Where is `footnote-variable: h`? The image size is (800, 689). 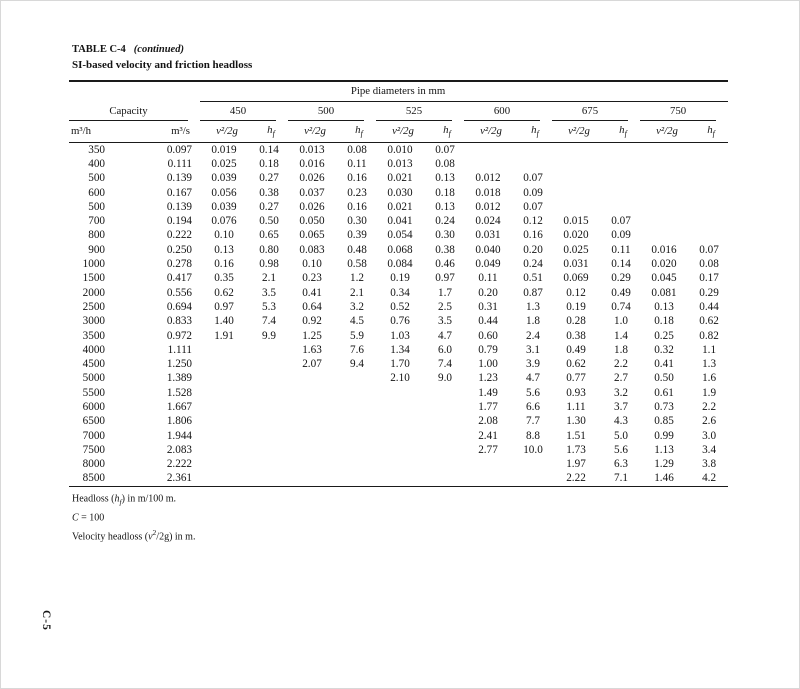 footnote-variable: h is located at coordinates (117, 499).